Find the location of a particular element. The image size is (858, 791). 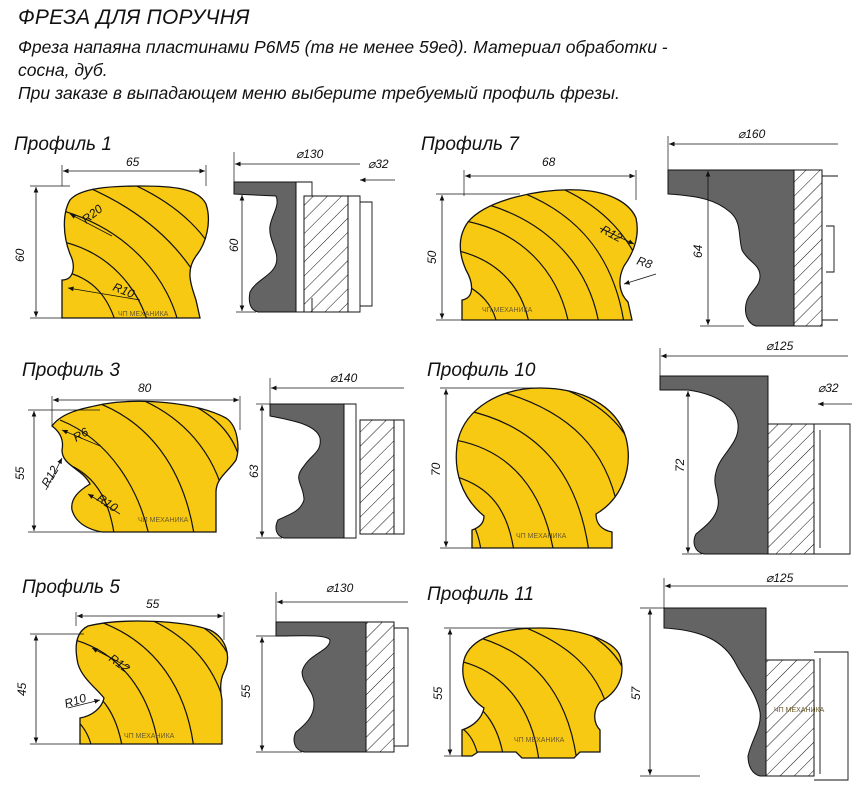

profile-5-cutter-height: 55 is located at coordinates (246, 691).